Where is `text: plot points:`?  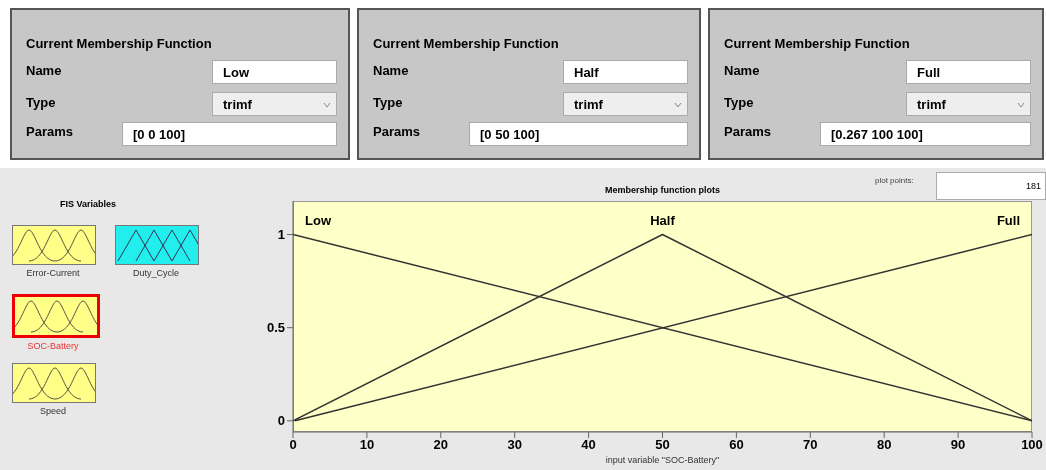
text: plot points: is located at coordinates (894, 180).